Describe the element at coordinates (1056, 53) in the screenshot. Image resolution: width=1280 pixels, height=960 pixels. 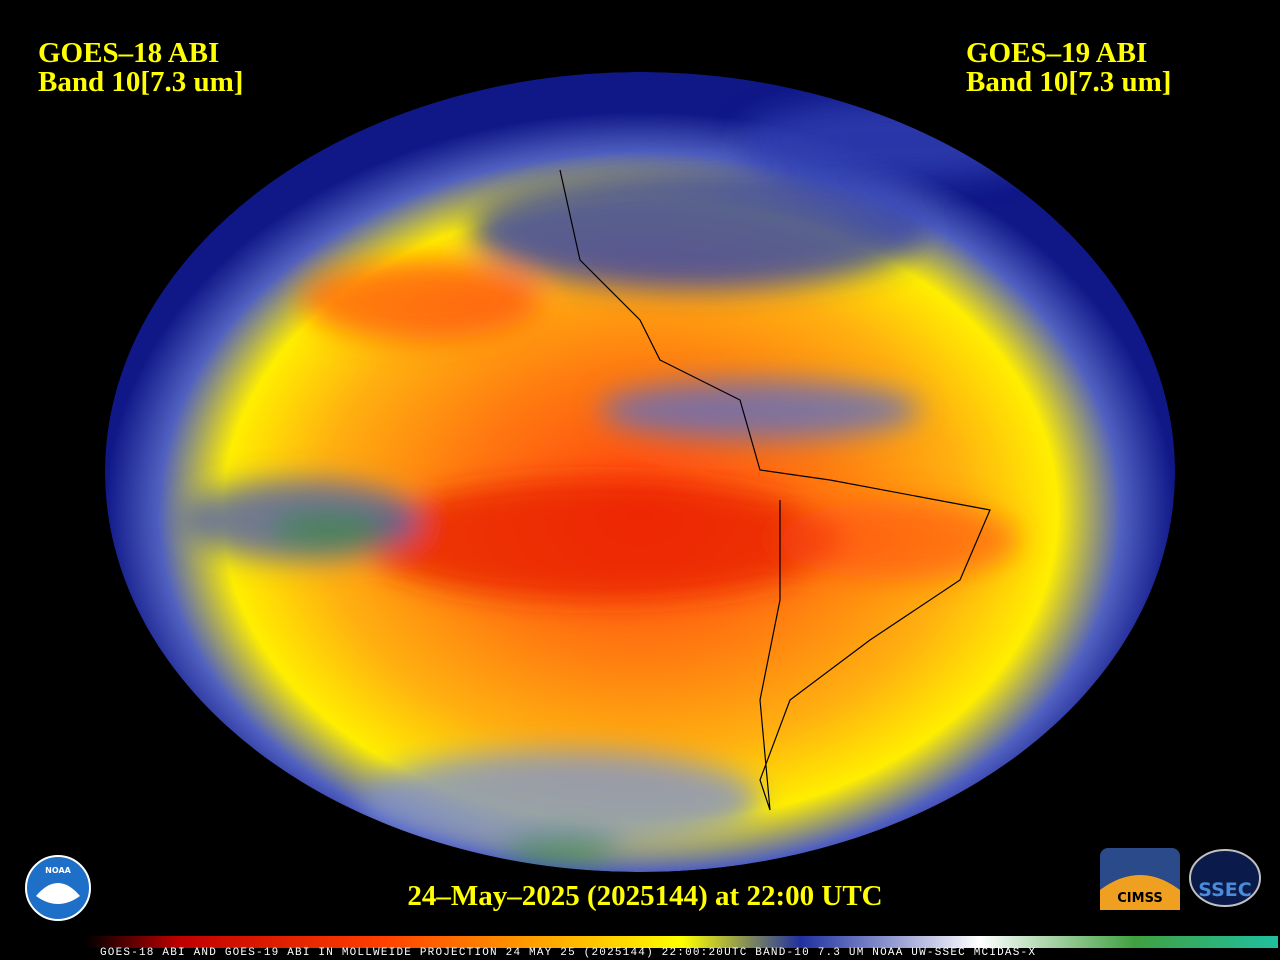
I see `right-satellite: GOES–19 ABI` at that location.